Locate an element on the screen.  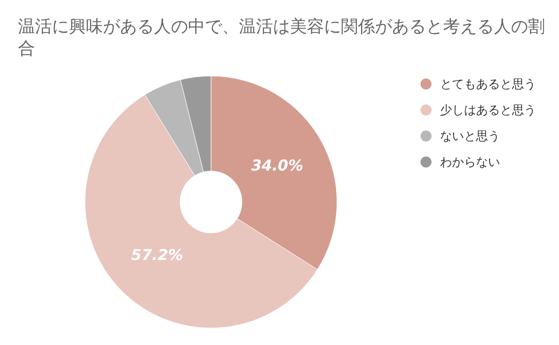
legend-label: とてもあると思う is located at coordinates (488, 84).